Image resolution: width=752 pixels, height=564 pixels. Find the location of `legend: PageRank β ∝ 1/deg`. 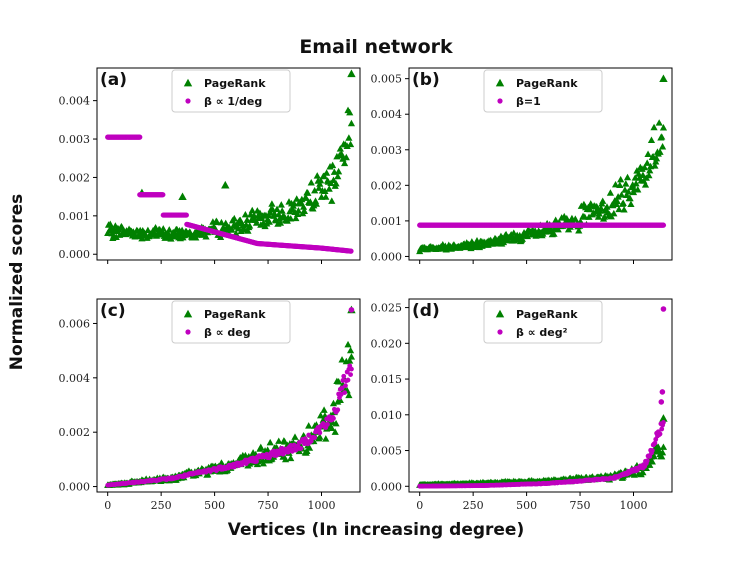

legend: PageRank β ∝ 1/deg is located at coordinates (231, 91).